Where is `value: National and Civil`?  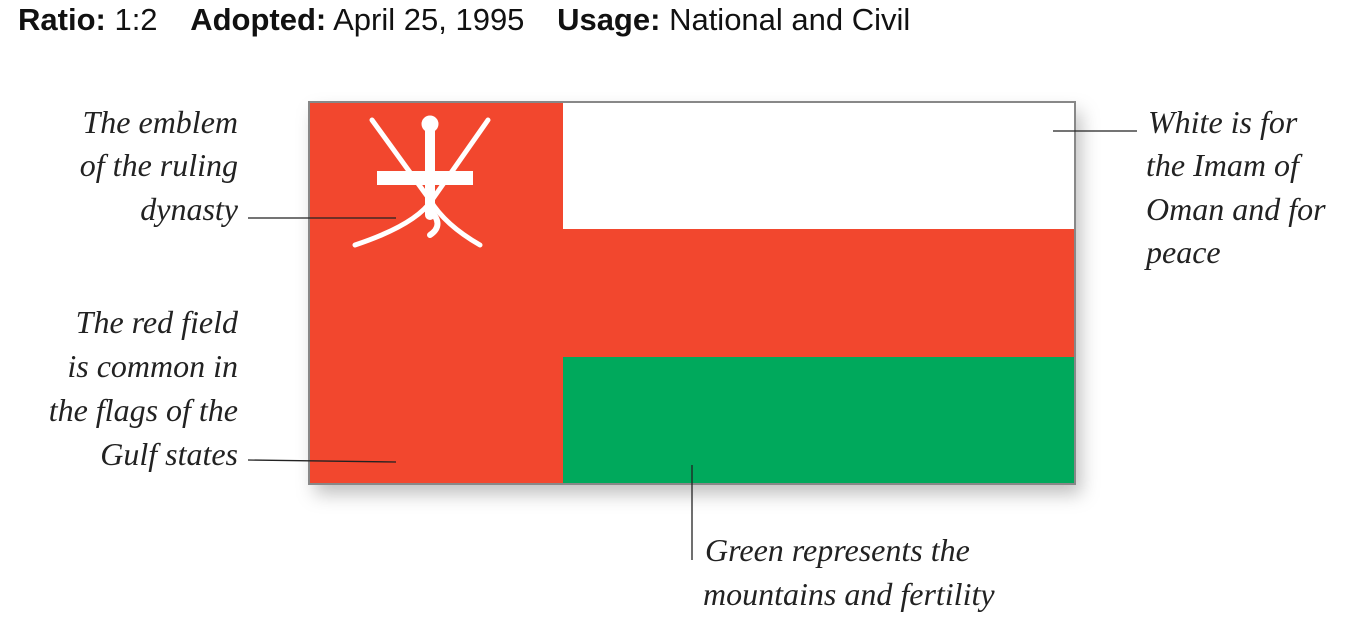
value: National and Civil is located at coordinates (790, 19).